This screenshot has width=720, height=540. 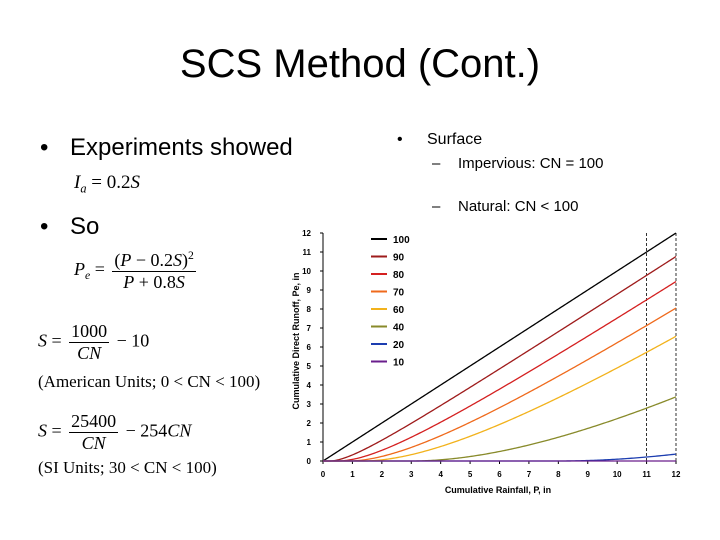 What do you see at coordinates (399, 275) in the screenshot?
I see `legend-label-cn-80: 80` at bounding box center [399, 275].